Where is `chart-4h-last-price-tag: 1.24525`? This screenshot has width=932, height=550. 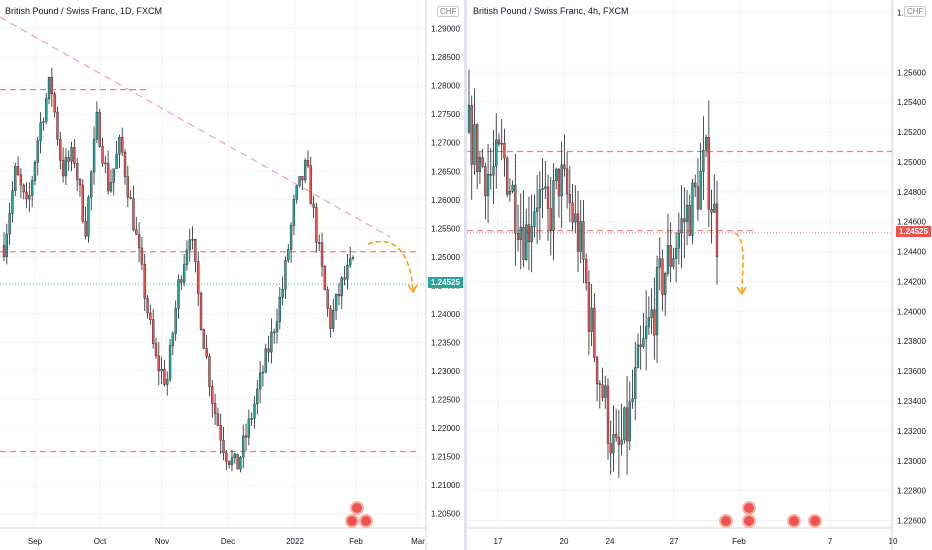 chart-4h-last-price-tag: 1.24525 is located at coordinates (913, 231).